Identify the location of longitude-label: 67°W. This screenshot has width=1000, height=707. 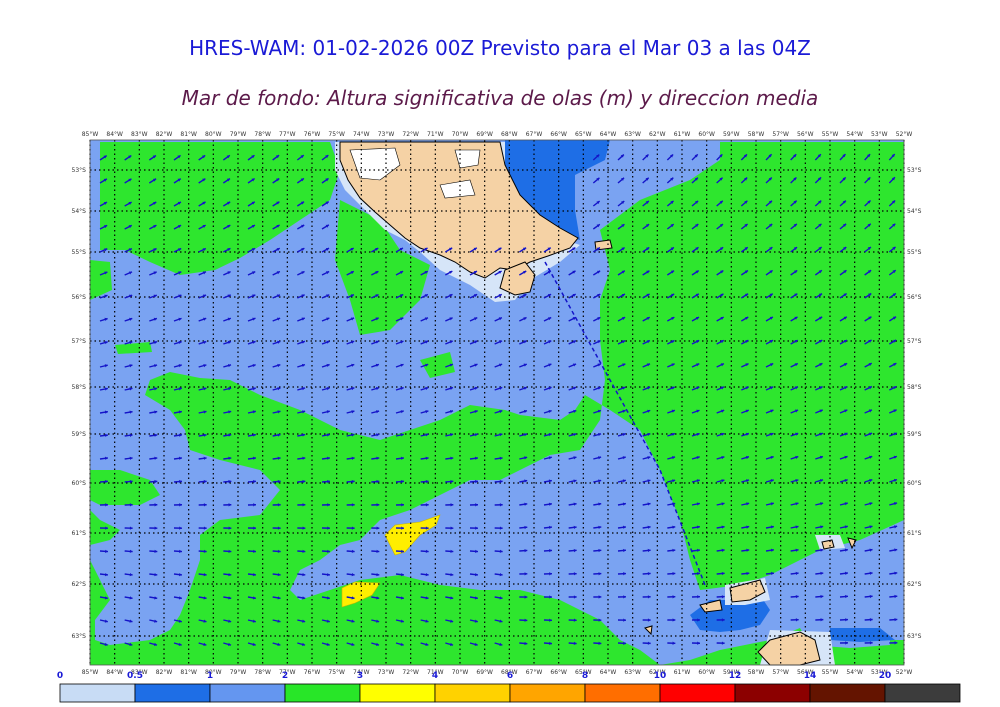
(534, 134).